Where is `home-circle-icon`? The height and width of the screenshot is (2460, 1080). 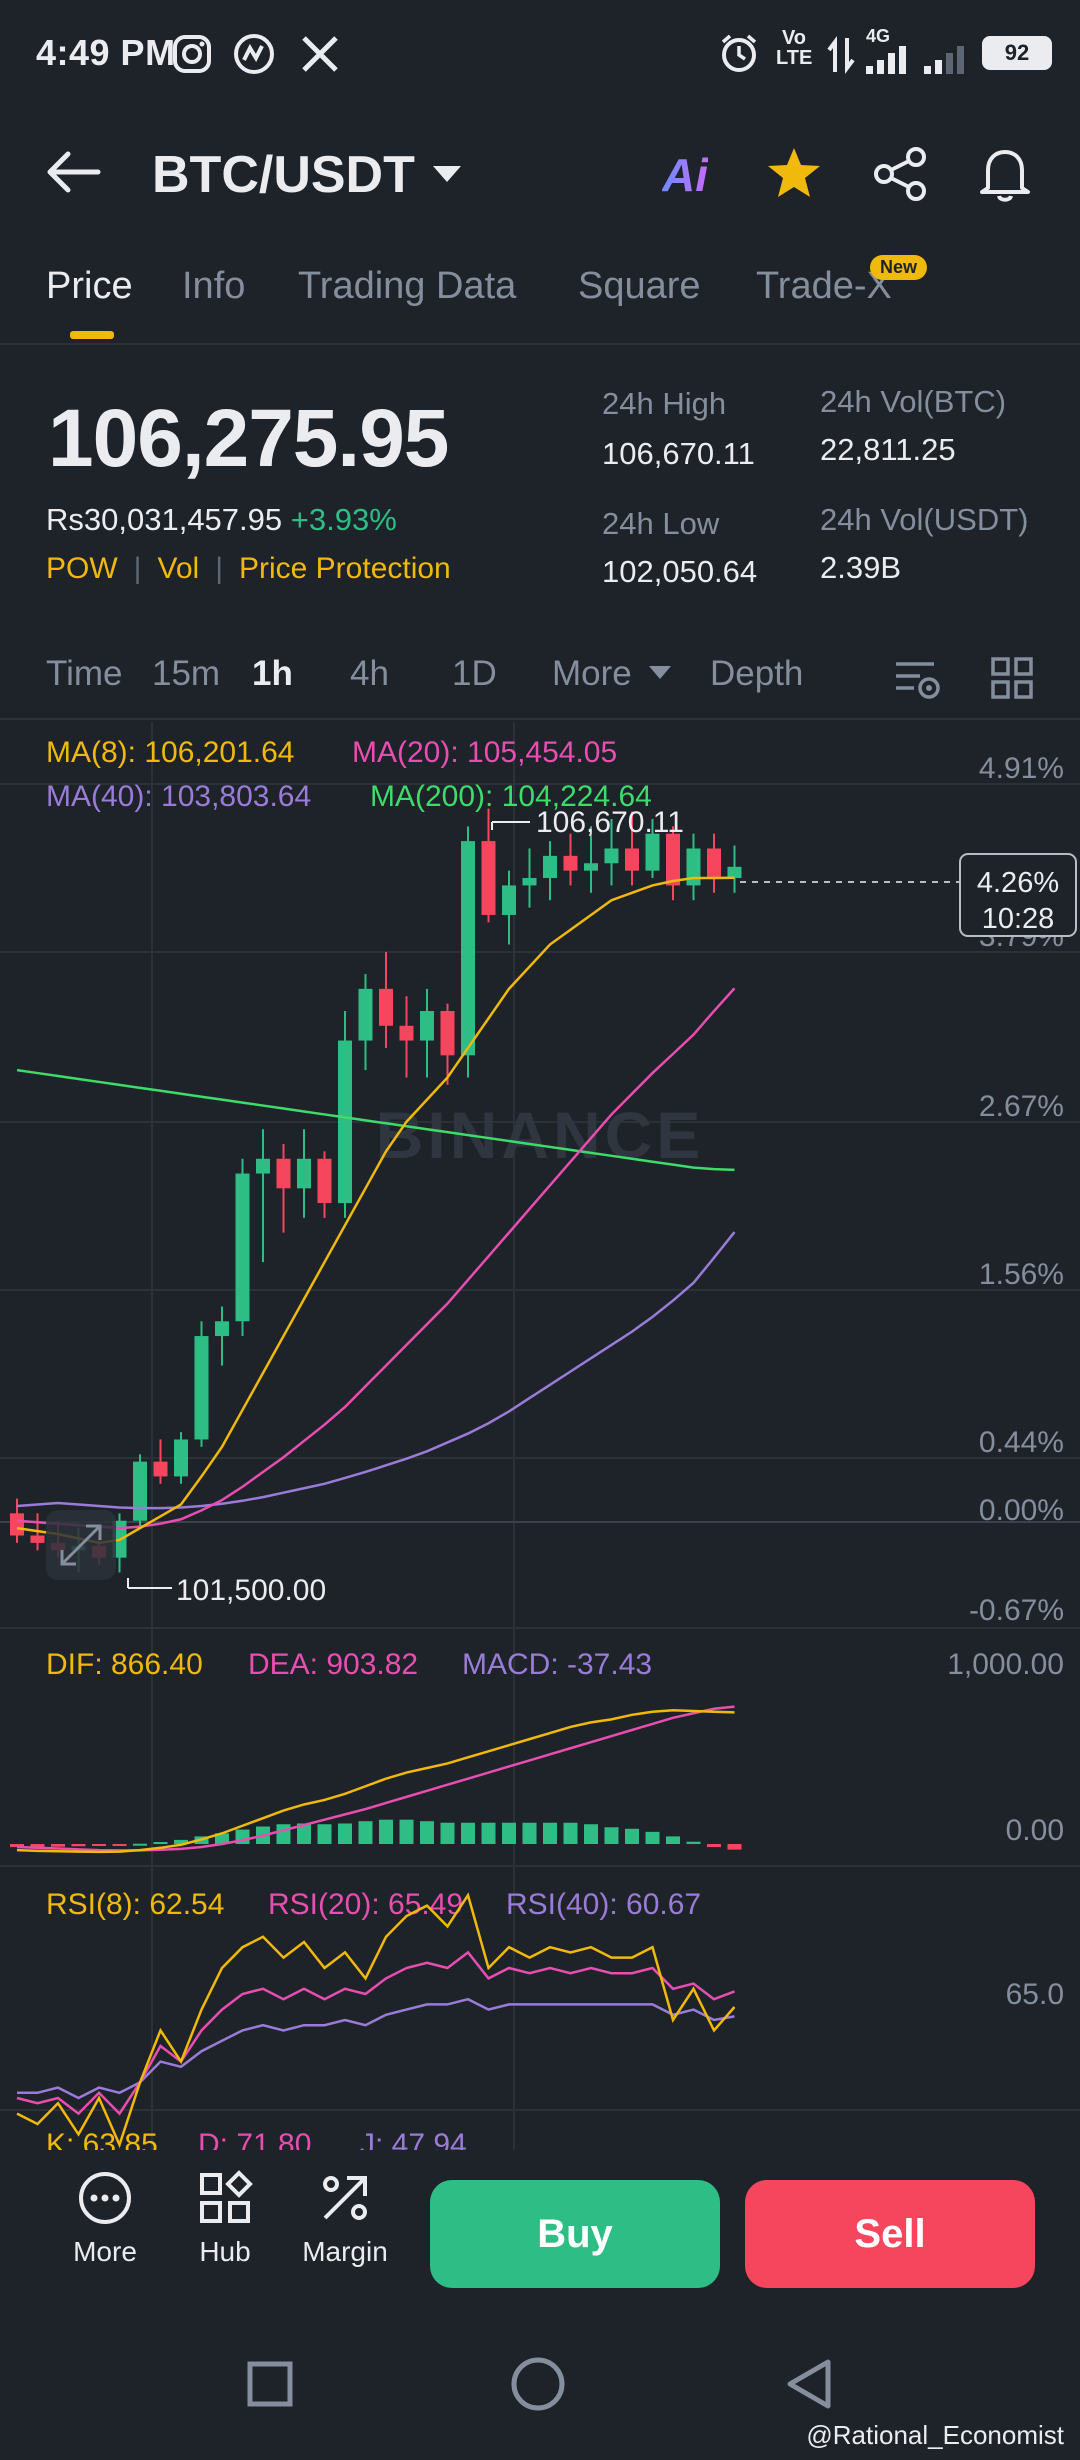
home-circle-icon is located at coordinates (538, 2384).